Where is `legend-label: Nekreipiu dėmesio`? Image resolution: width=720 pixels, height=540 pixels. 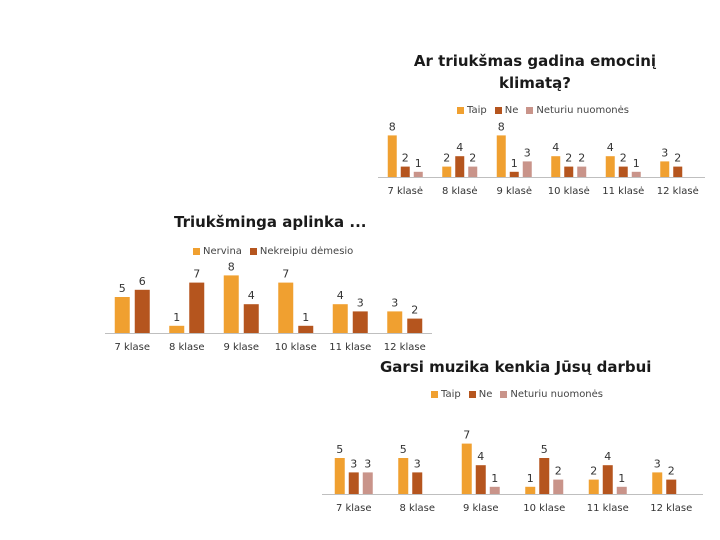
legend-label: Nekreipiu dėmesio is located at coordinates (306, 251).